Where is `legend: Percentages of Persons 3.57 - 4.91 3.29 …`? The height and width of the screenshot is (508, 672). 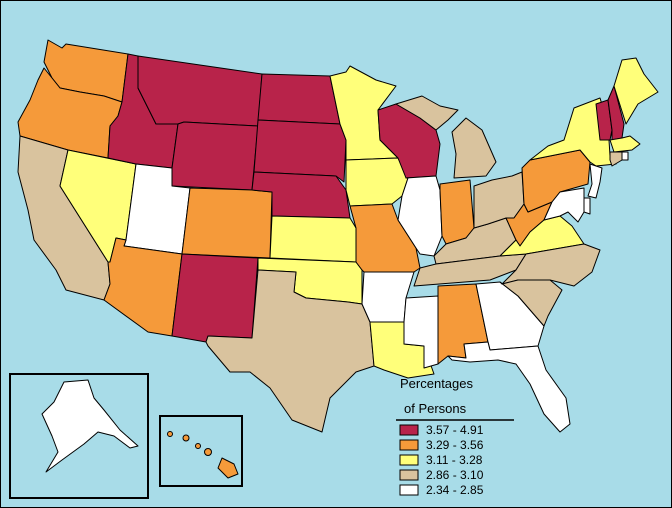
legend: Percentages of Persons 3.57 - 4.91 3.29 … is located at coordinates (455, 436).